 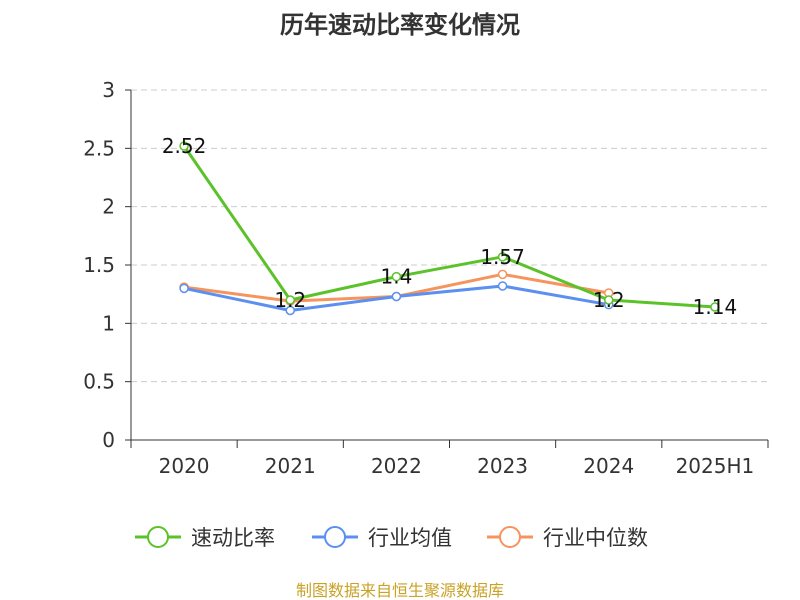 I want to click on data-label: 2.52, so click(x=184, y=146).